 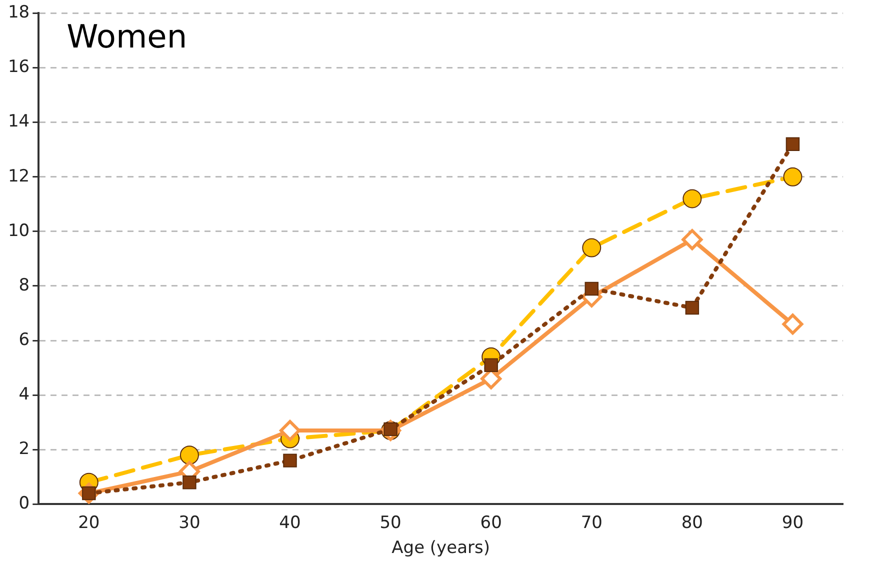 I want to click on y-tick-label: 2, so click(x=24, y=449).